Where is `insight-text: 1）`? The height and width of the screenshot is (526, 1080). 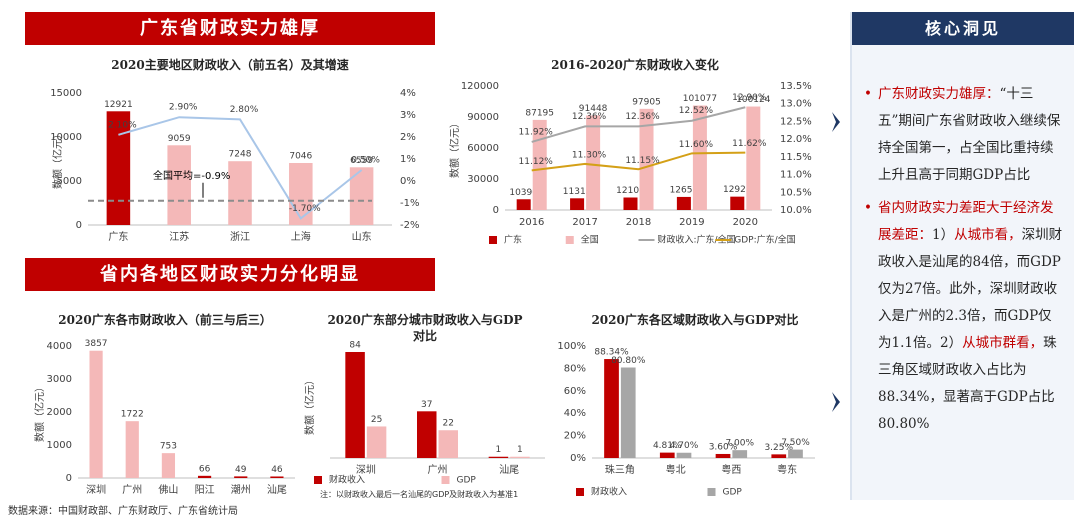
insight-text: 1） is located at coordinates (943, 235).